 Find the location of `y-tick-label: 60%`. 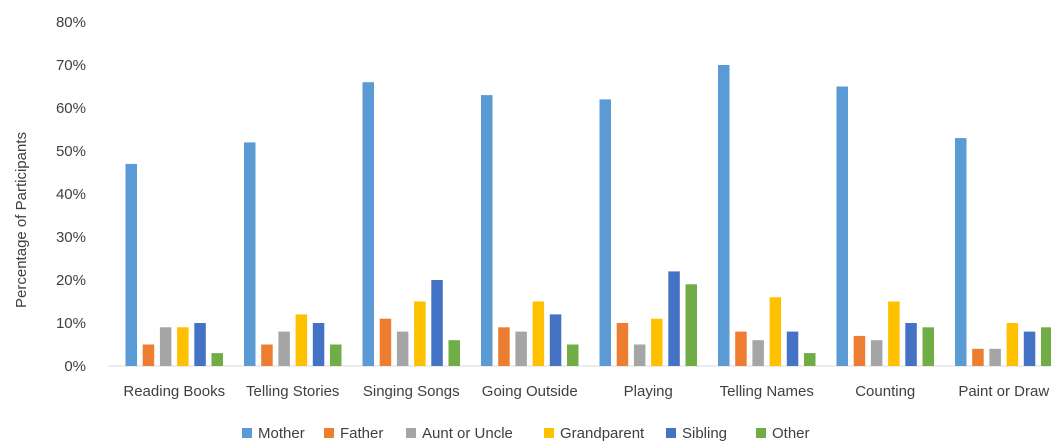

y-tick-label: 60% is located at coordinates (71, 108).